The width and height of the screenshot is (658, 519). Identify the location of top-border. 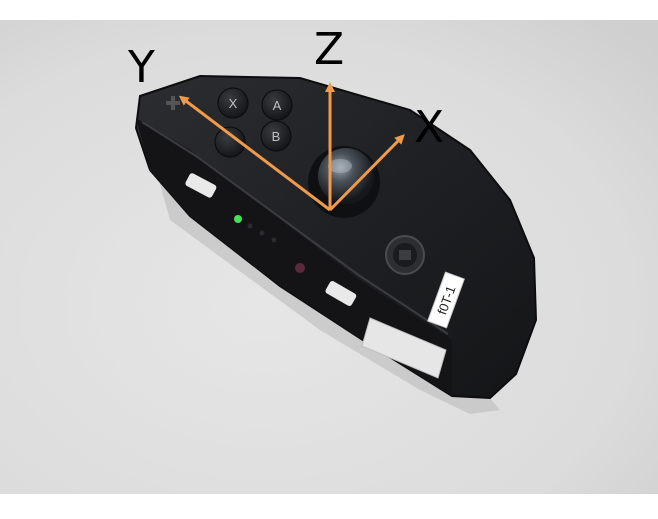
(329, 10).